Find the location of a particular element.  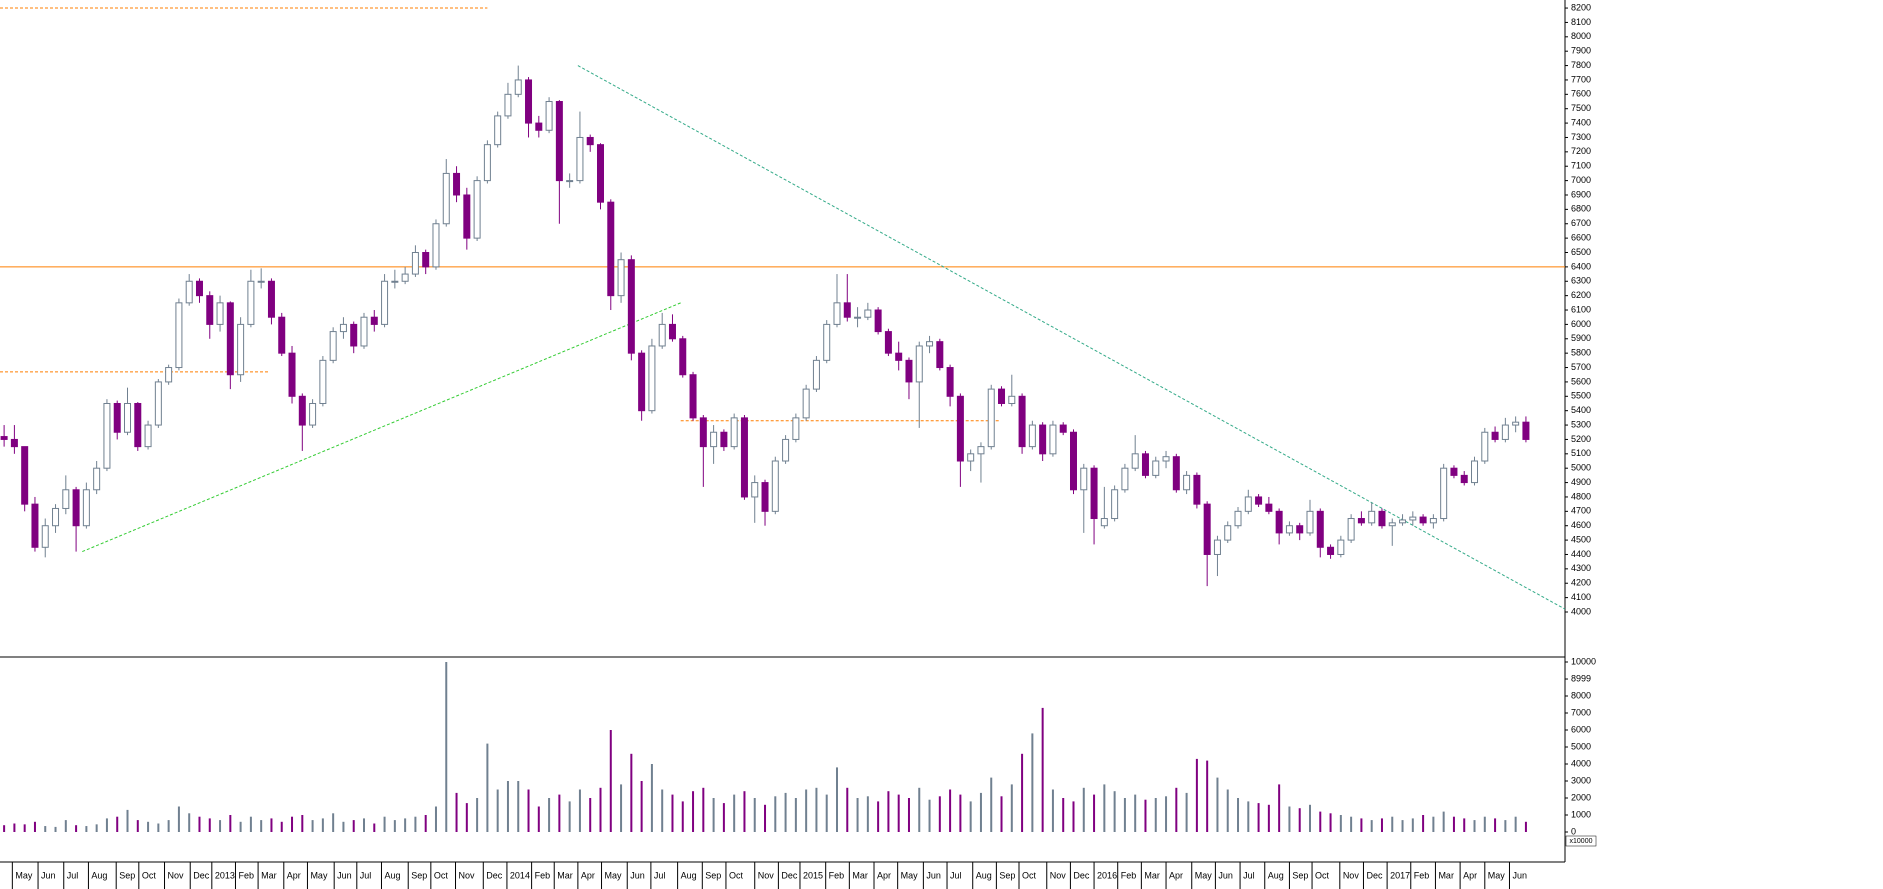

y-tick-label: 6600 is located at coordinates (1581, 237).